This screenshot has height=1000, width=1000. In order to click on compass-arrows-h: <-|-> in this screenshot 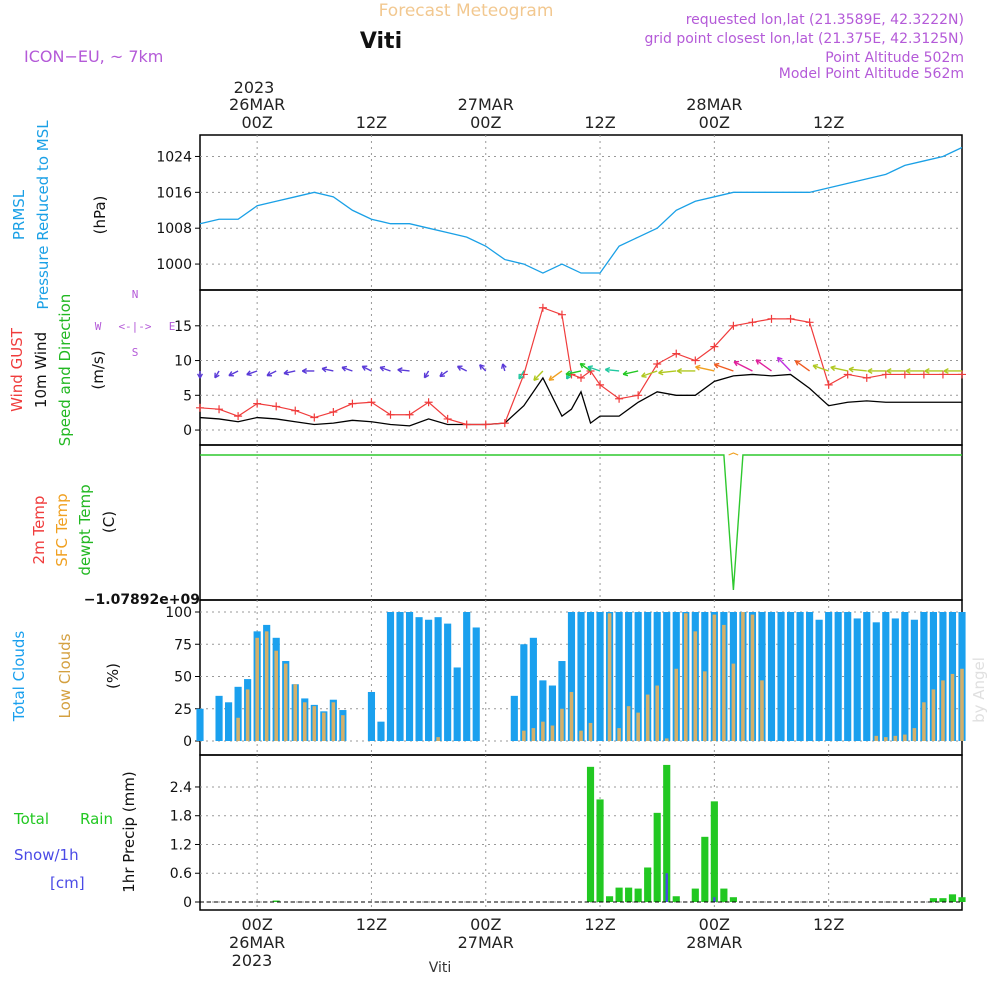, I will do `click(134, 326)`.